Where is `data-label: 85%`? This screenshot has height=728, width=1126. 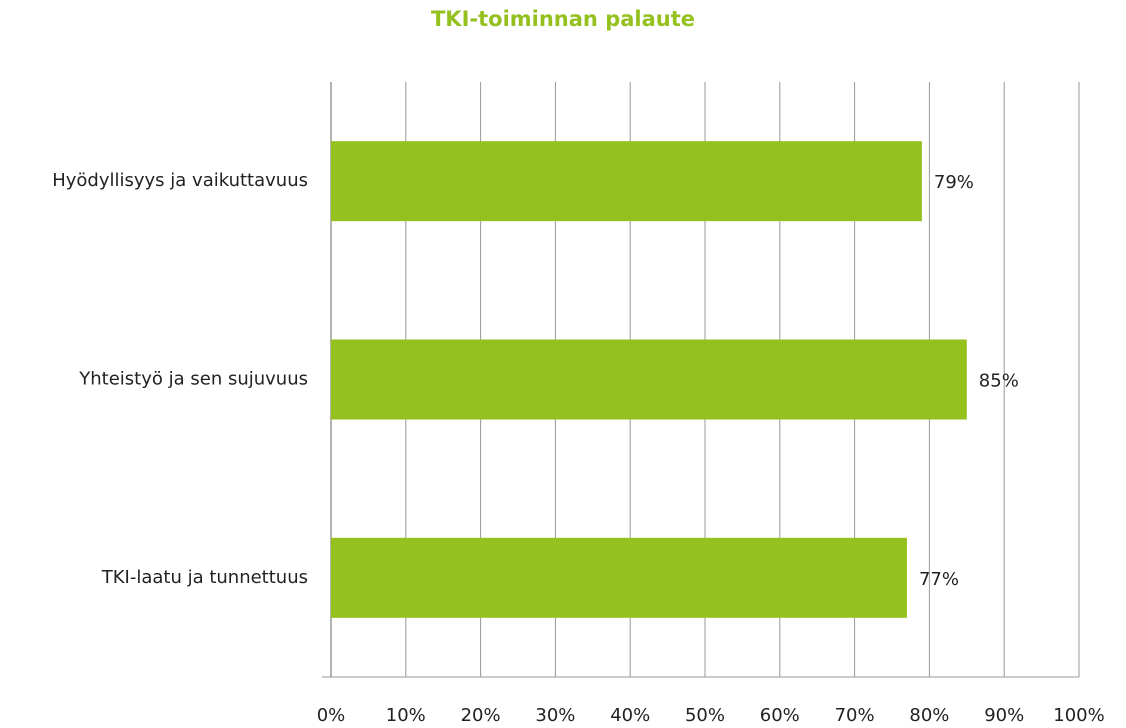
data-label: 85% is located at coordinates (999, 381).